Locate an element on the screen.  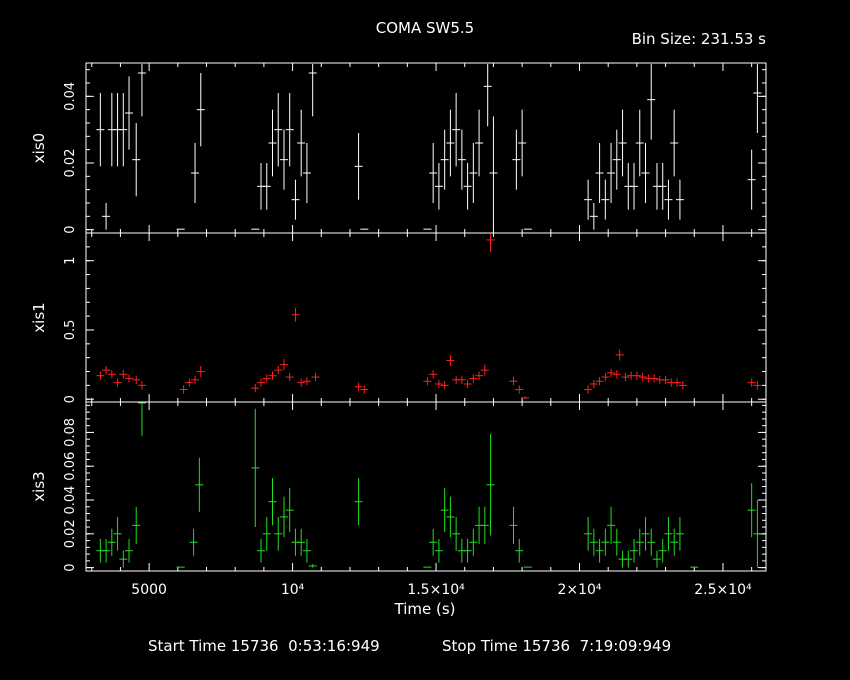
y-tick-label: 1 is located at coordinates (70, 261).